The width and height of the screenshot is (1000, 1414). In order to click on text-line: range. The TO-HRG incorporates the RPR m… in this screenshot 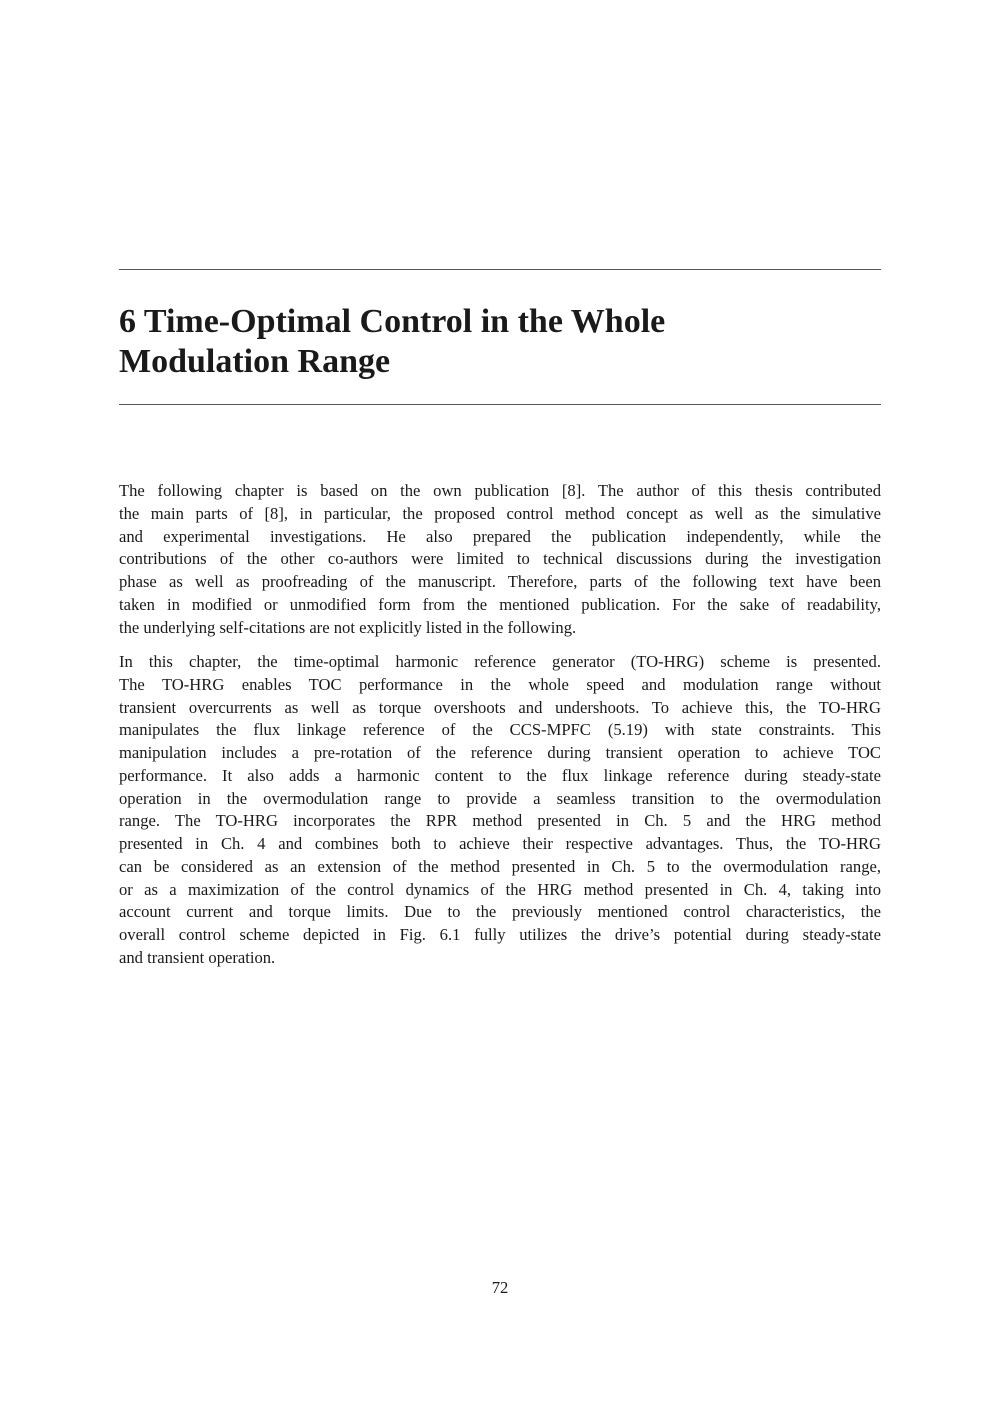, I will do `click(500, 821)`.